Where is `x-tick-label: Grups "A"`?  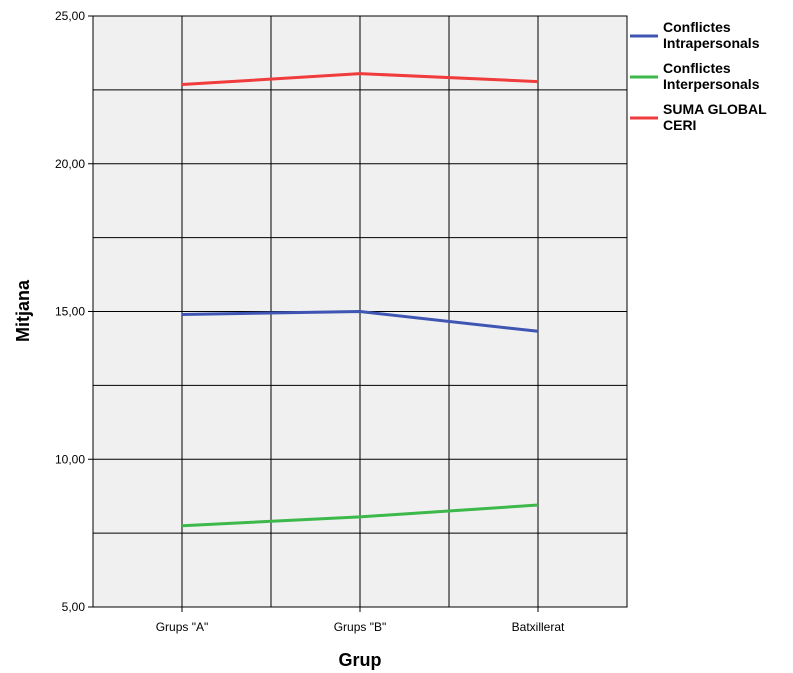
x-tick-label: Grups "A" is located at coordinates (182, 627).